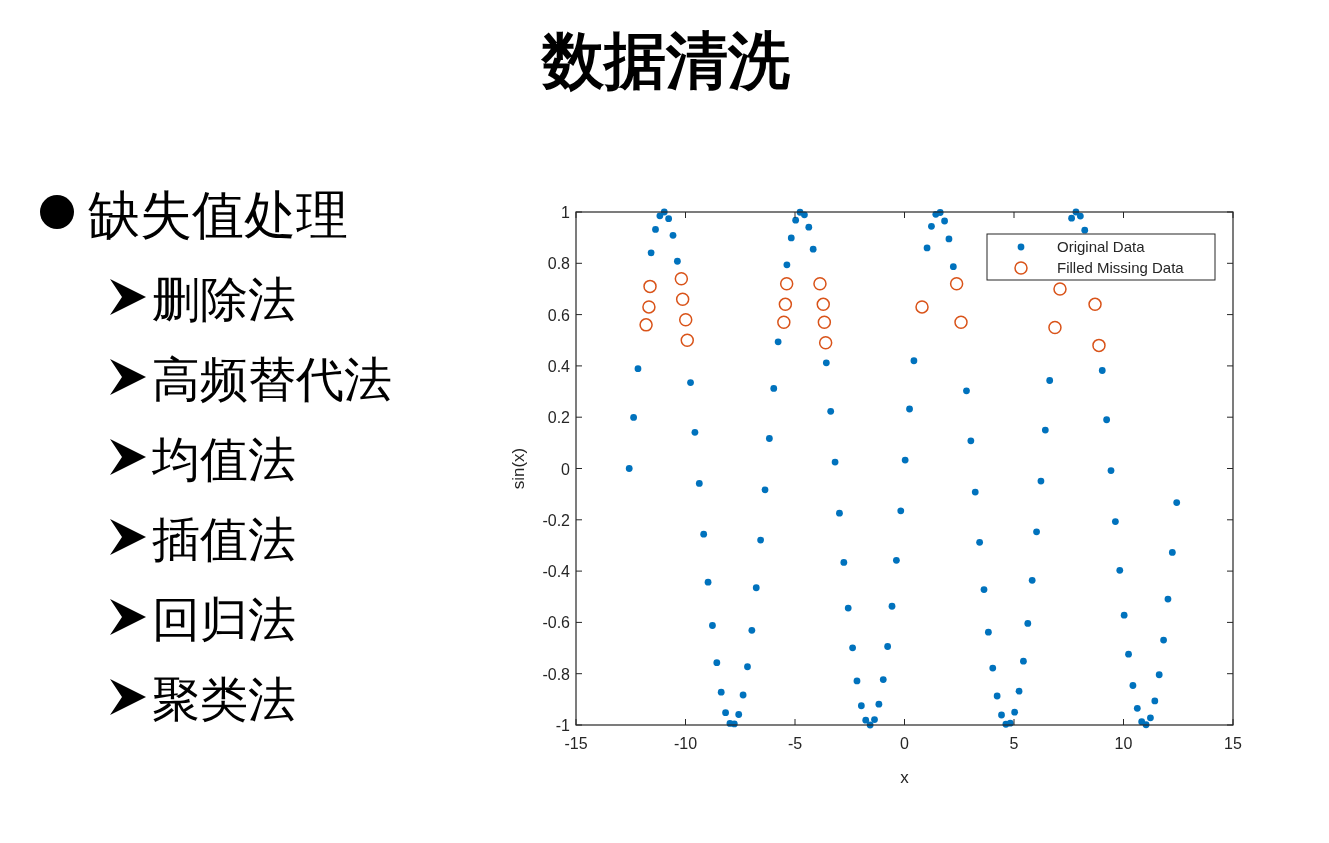 The image size is (1329, 843). I want to click on y-tick-label: -0.2, so click(556, 520).